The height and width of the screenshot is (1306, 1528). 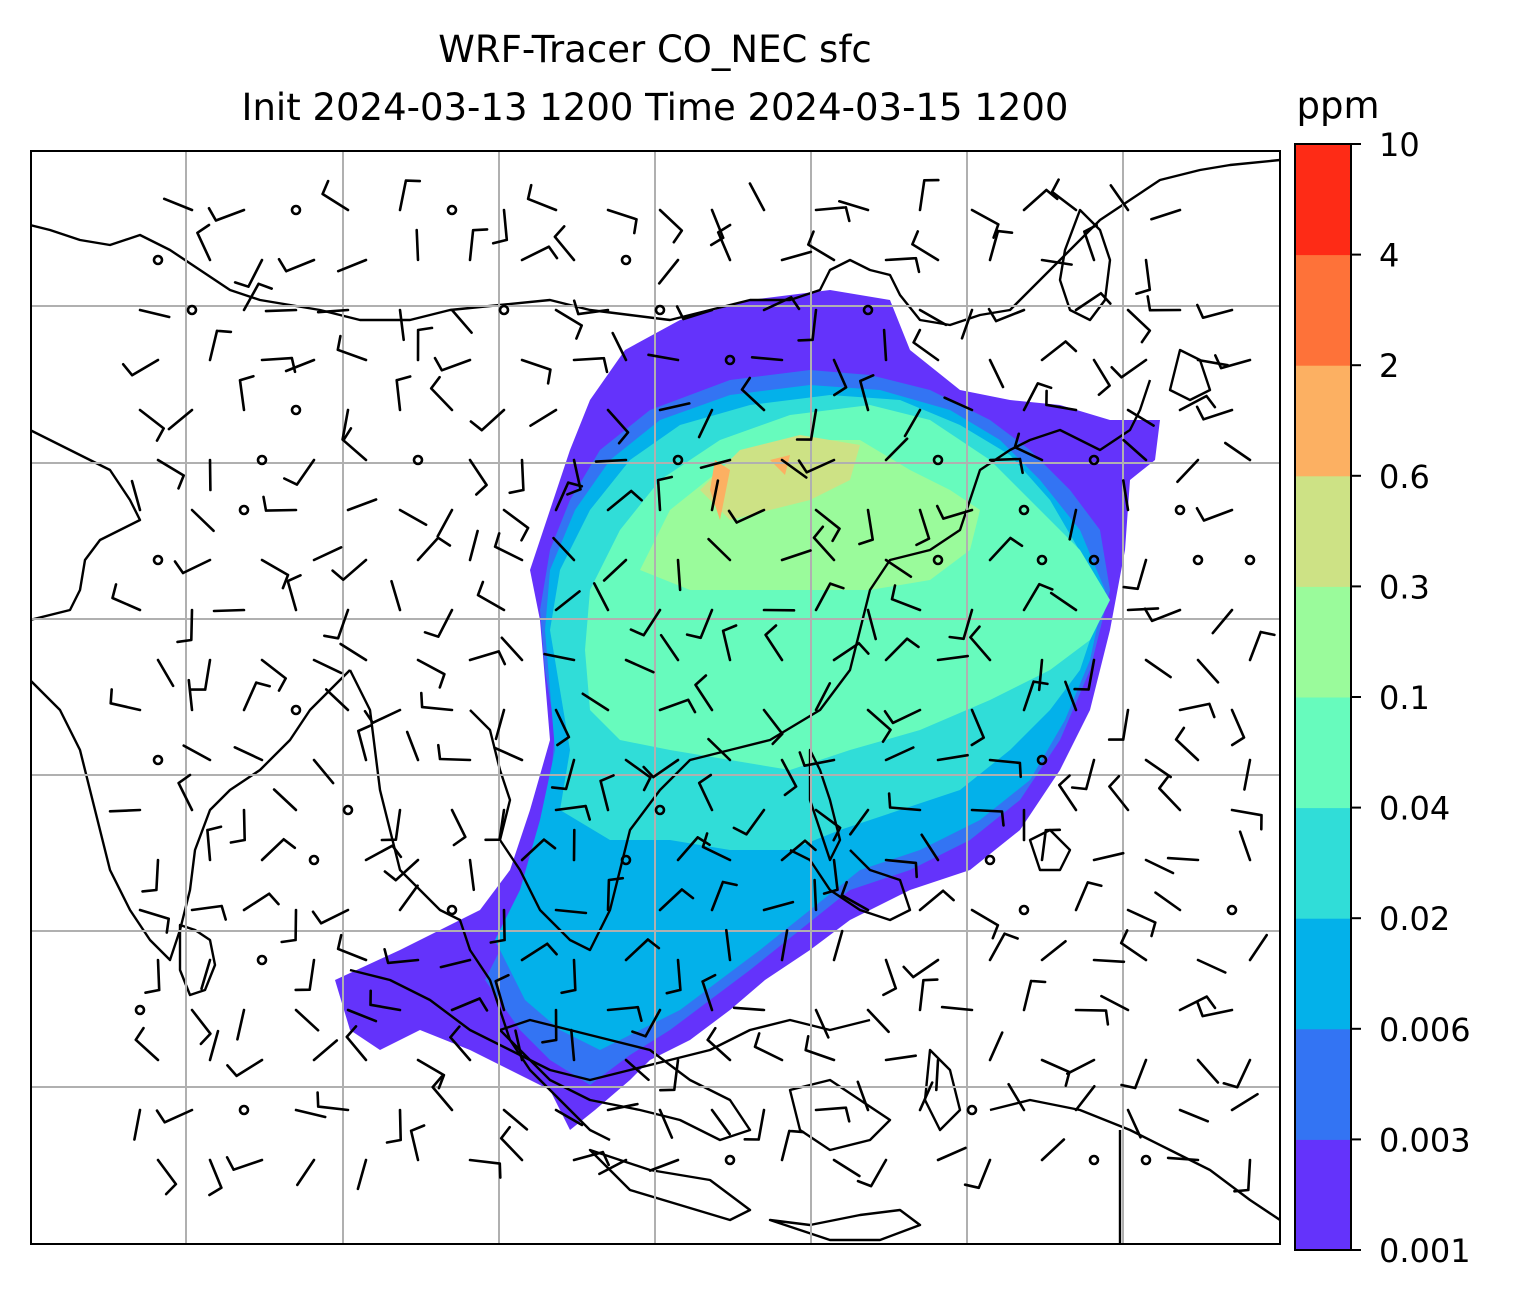 I want to click on colorbar-tick-label: 0.001, so click(x=1425, y=1251).